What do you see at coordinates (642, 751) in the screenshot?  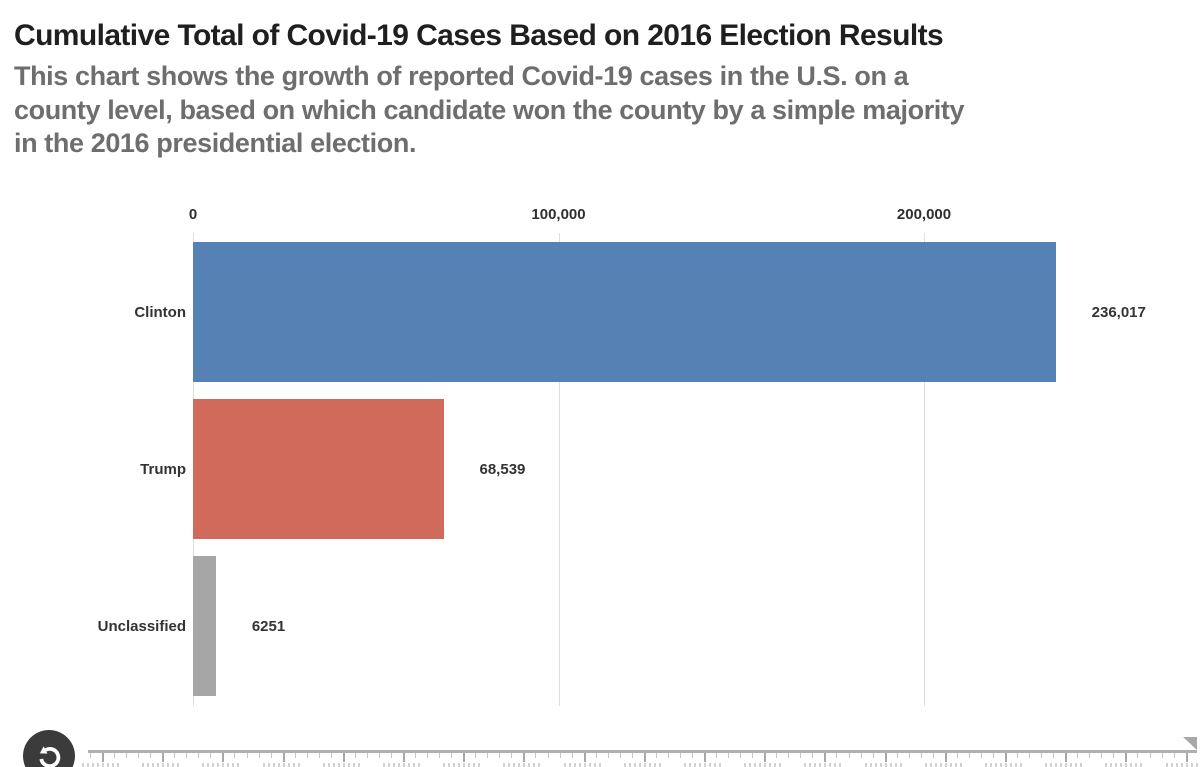 I see `timeline-ruler` at bounding box center [642, 751].